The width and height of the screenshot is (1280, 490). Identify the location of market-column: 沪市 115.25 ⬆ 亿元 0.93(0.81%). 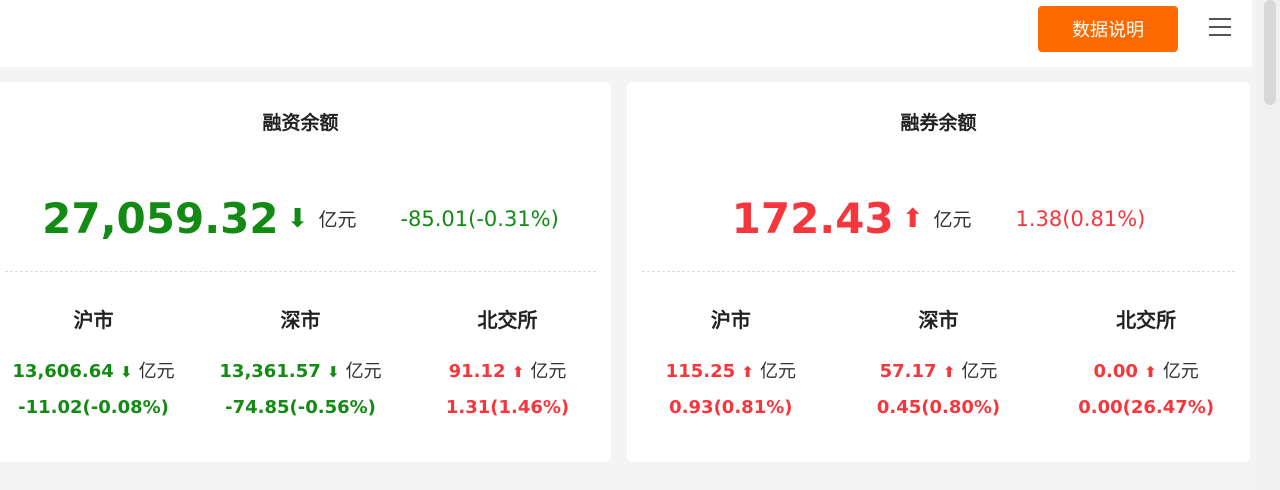
(731, 361).